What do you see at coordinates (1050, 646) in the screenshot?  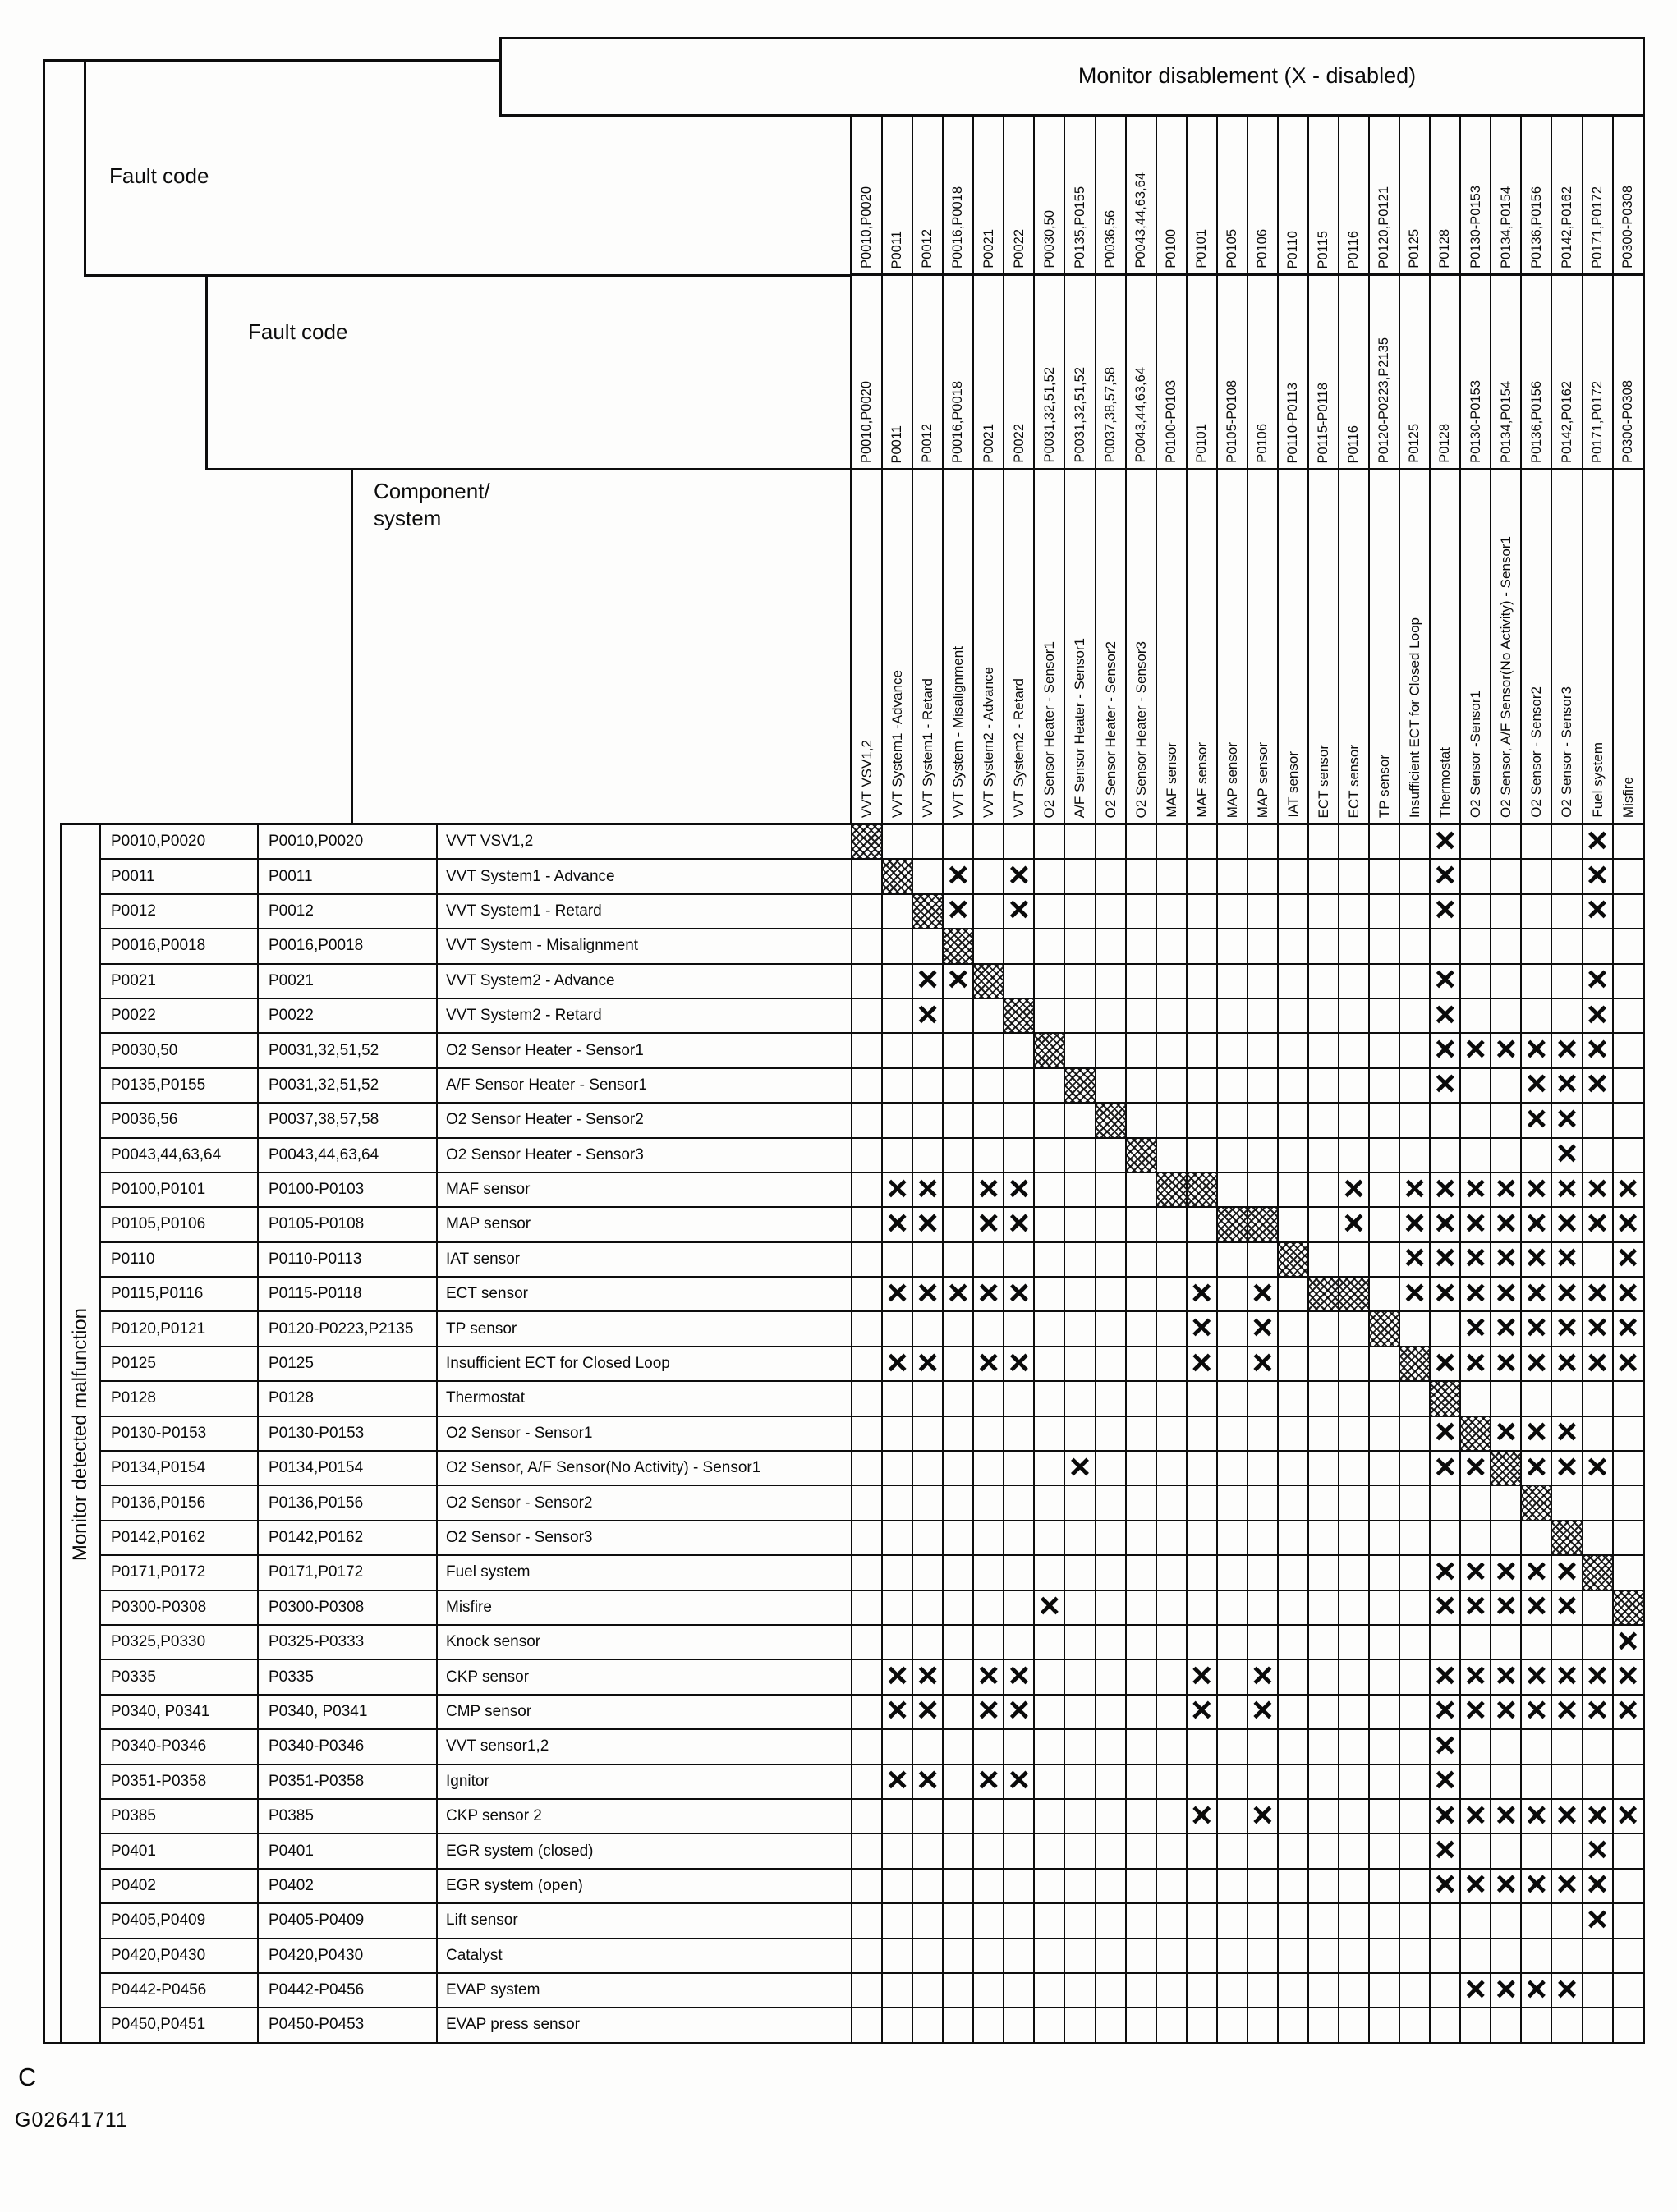 I see `column-header-cell: O2 Sensor Heater - Sensor1` at bounding box center [1050, 646].